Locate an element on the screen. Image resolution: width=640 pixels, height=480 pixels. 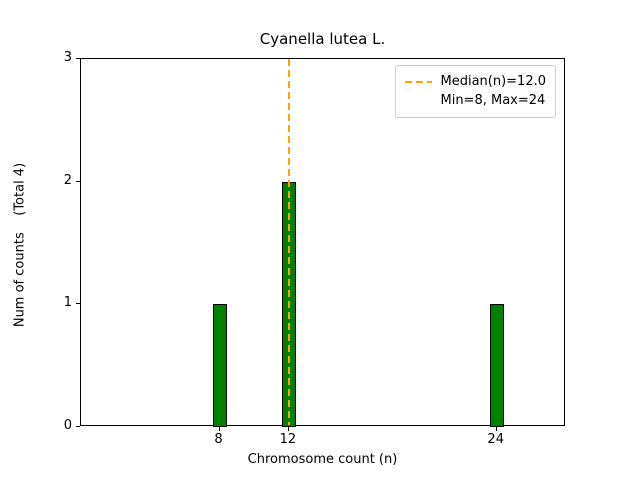
y-axis-label: Num of counts (Total 4) is located at coordinates (20, 245).